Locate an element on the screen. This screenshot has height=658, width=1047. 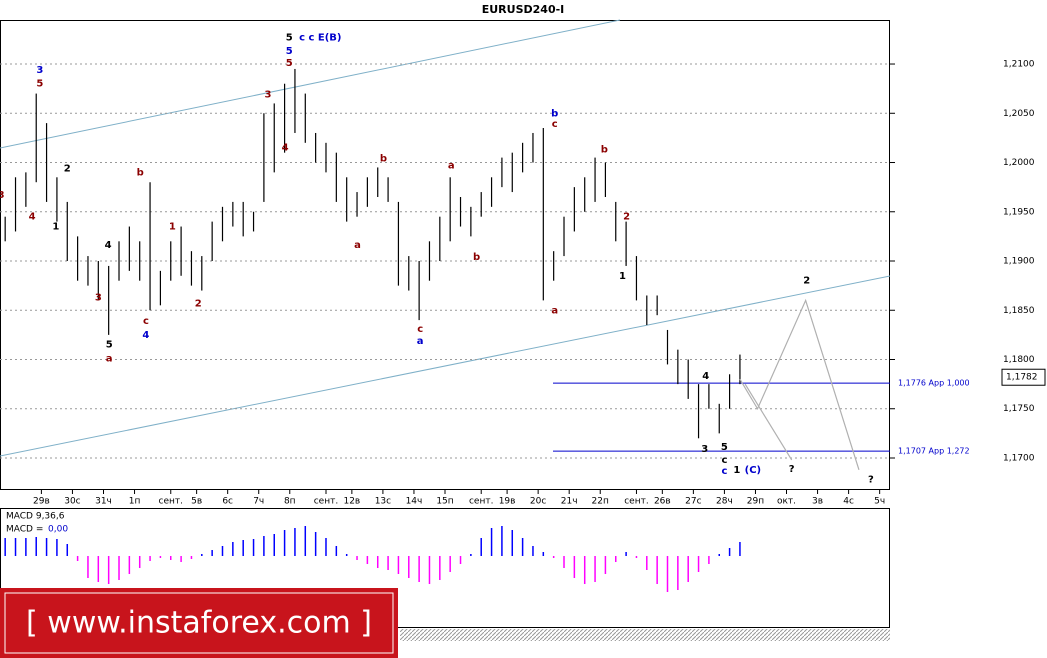
wave-label: c c E(B) is located at coordinates (320, 37).